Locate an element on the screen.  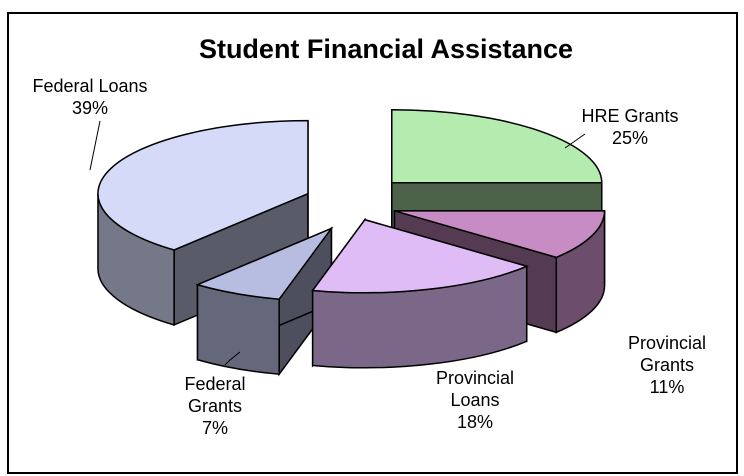
label-provincial-grants-percent: 11% is located at coordinates (667, 387).